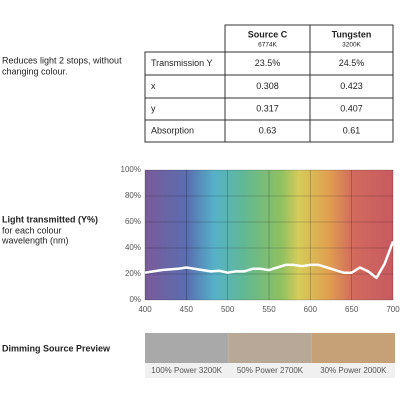  What do you see at coordinates (35, 71) in the screenshot?
I see `description: changing colour.` at bounding box center [35, 71].